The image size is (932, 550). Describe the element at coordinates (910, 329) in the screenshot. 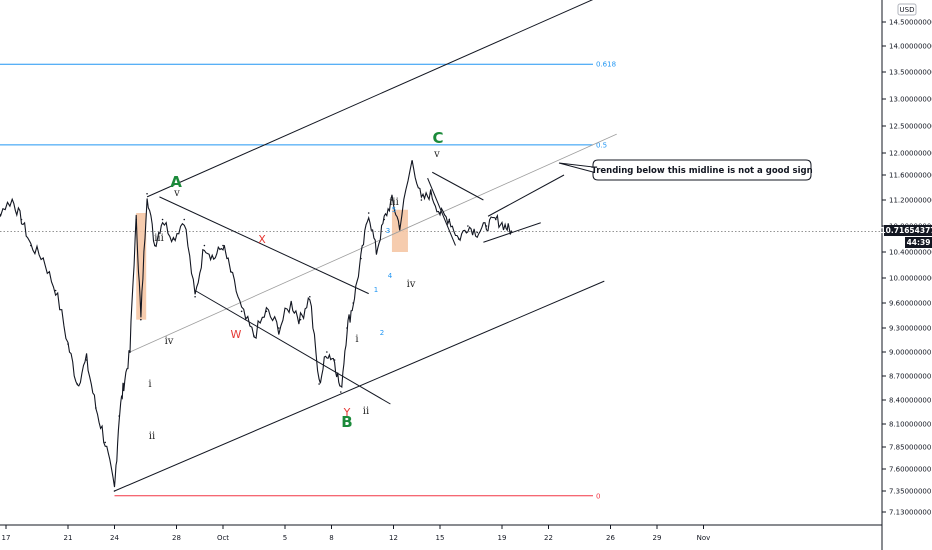

I see `y-tick-label: 9.30000000` at that location.